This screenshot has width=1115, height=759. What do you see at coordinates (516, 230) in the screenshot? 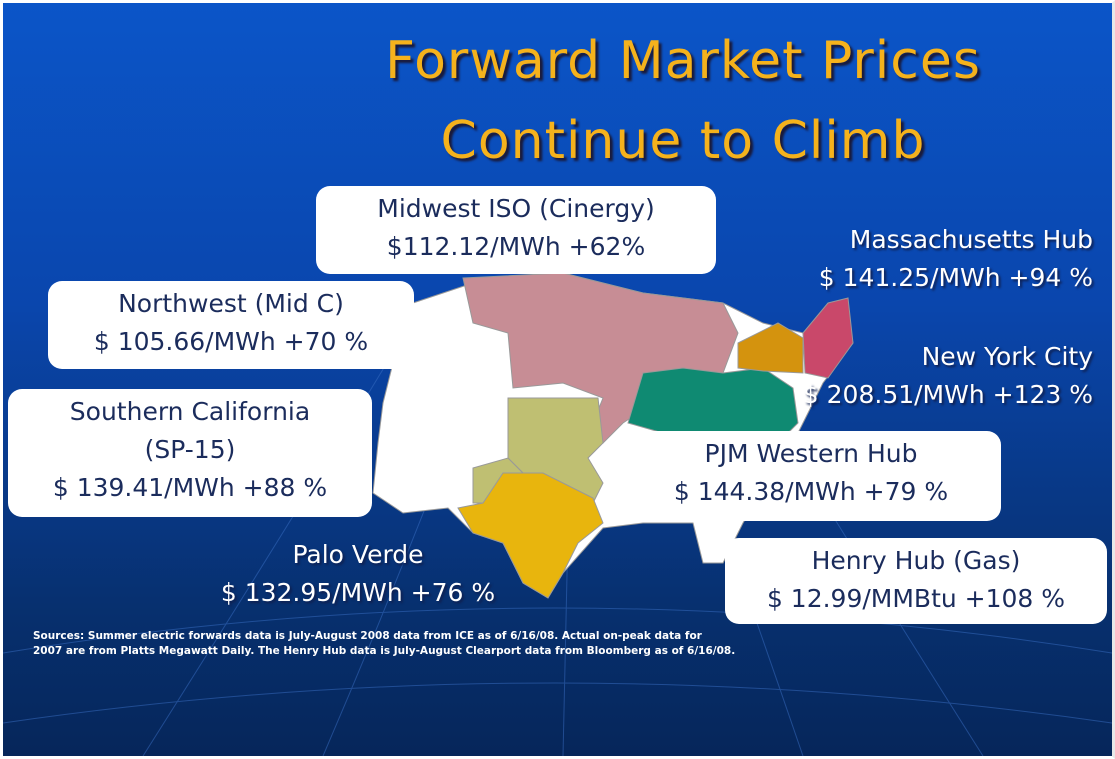
I see `callout: Midwest ISO (Cinergy) $112.12/MWh +62%` at bounding box center [516, 230].